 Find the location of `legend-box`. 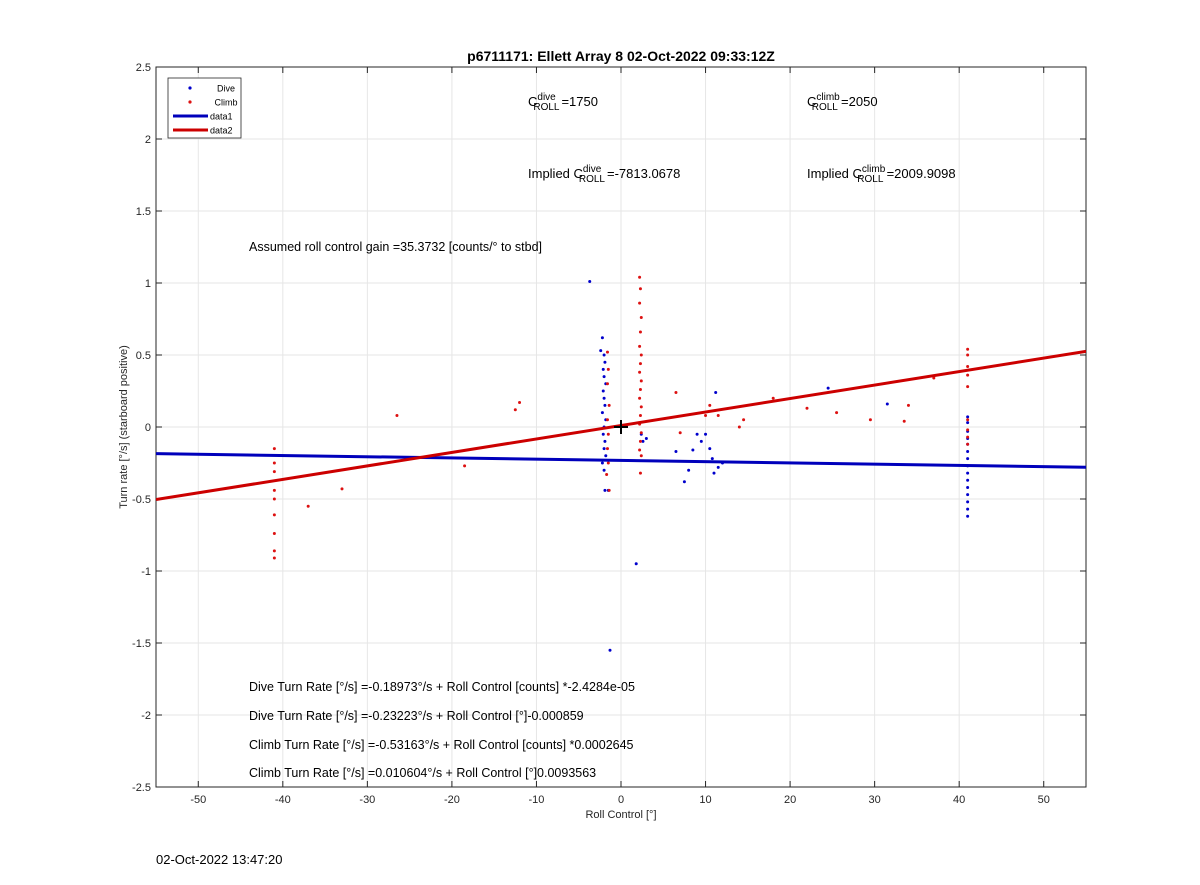

legend-box is located at coordinates (204, 108).